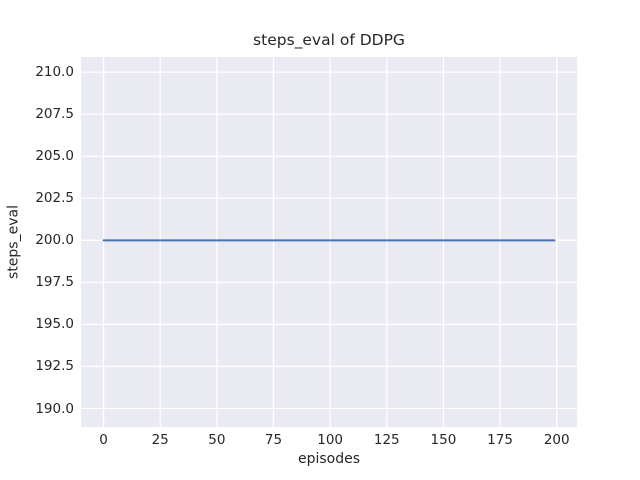 This screenshot has width=640, height=480. Describe the element at coordinates (54, 240) in the screenshot. I see `y-tick-label: 200.0` at that location.